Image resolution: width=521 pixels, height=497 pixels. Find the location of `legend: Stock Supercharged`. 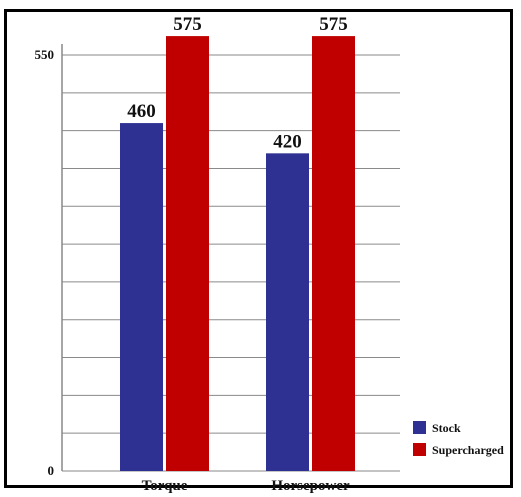

legend: Stock Supercharged is located at coordinates (458, 439).